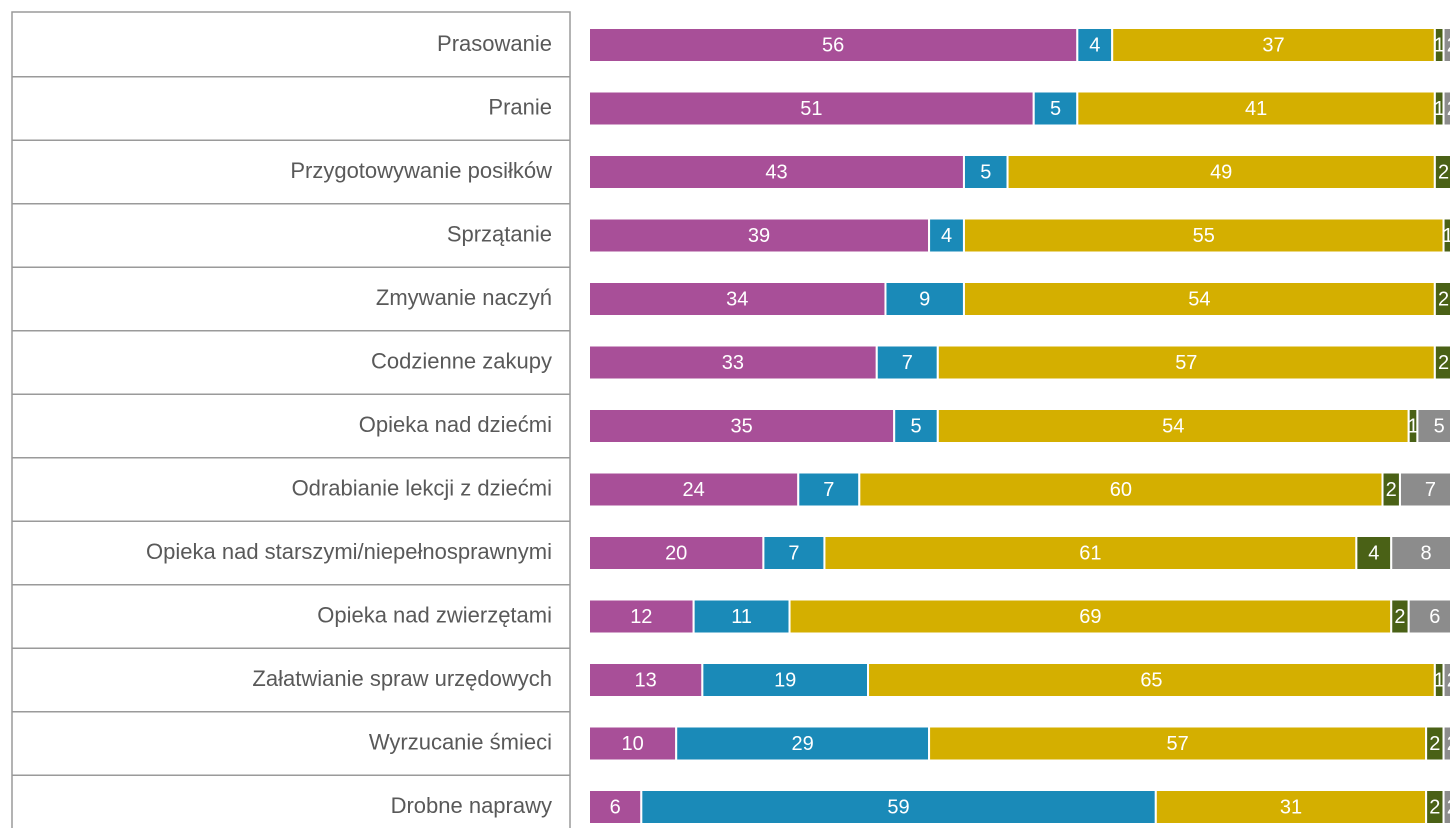 This screenshot has width=1450, height=828. Describe the element at coordinates (422, 487) in the screenshot. I see `category-label: Odrabianie lekcji z dziećmi` at that location.